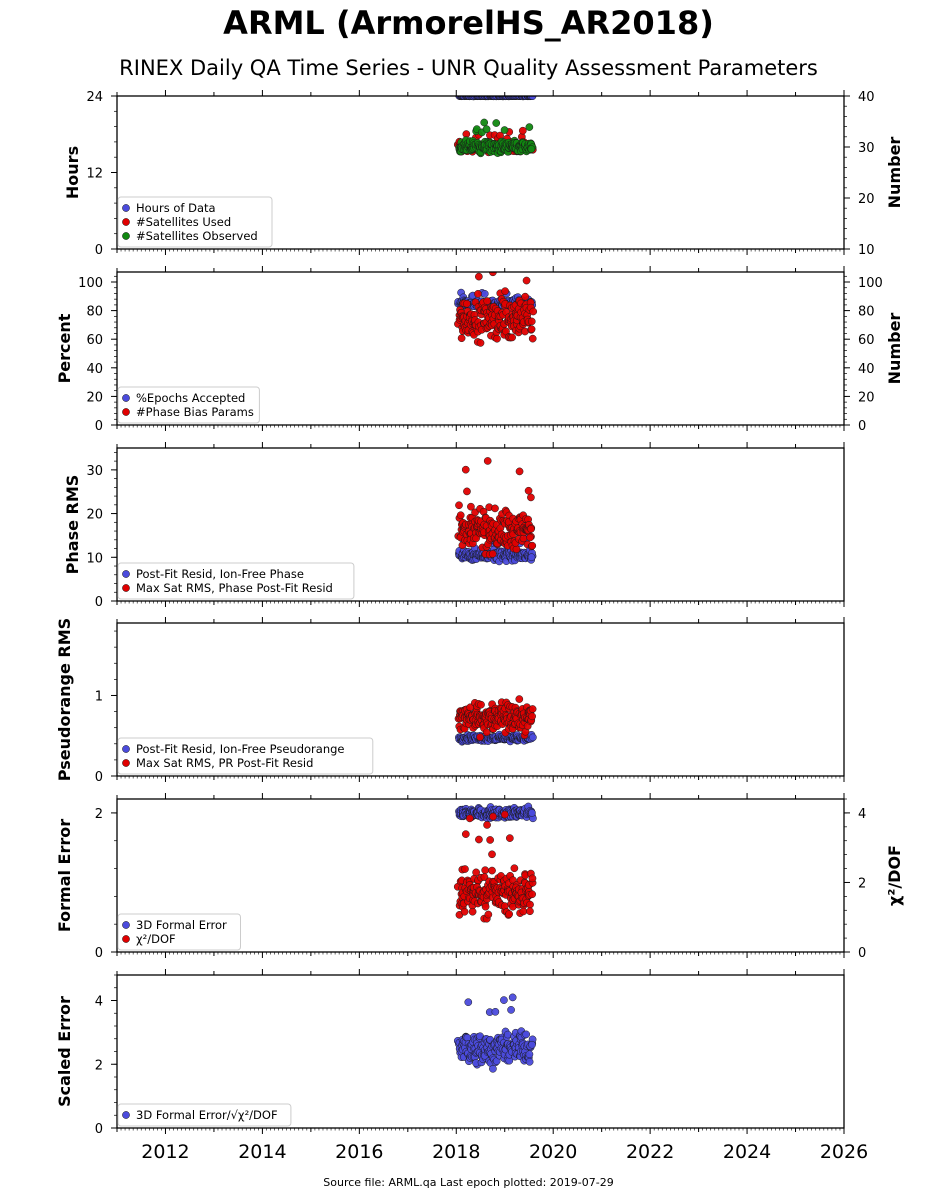 The width and height of the screenshot is (937, 1200). I want to click on x-tick-label: 2026, so click(844, 1152).